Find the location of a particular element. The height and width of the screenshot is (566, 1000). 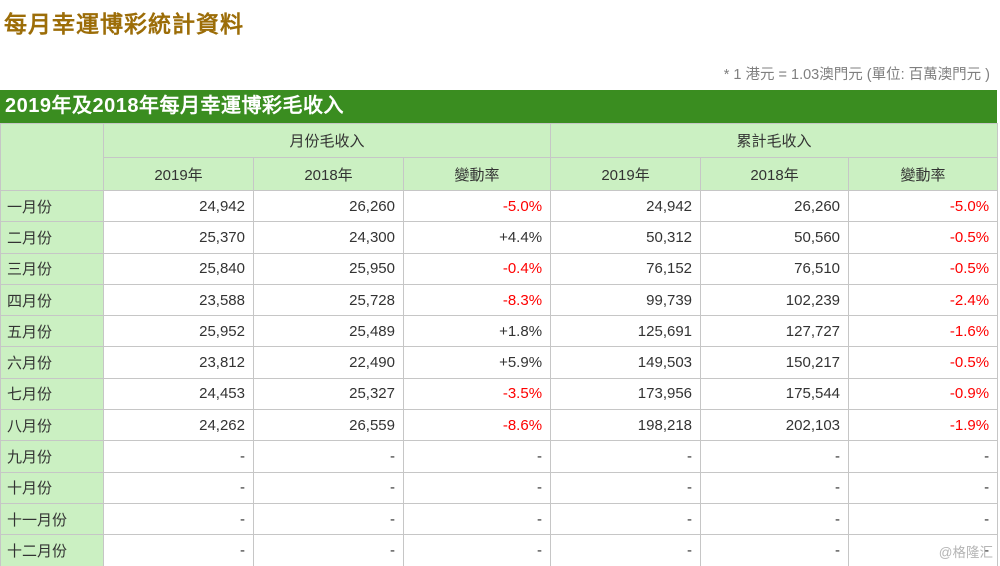

table-row: 十一月份 - - - - - - is located at coordinates (499, 519).